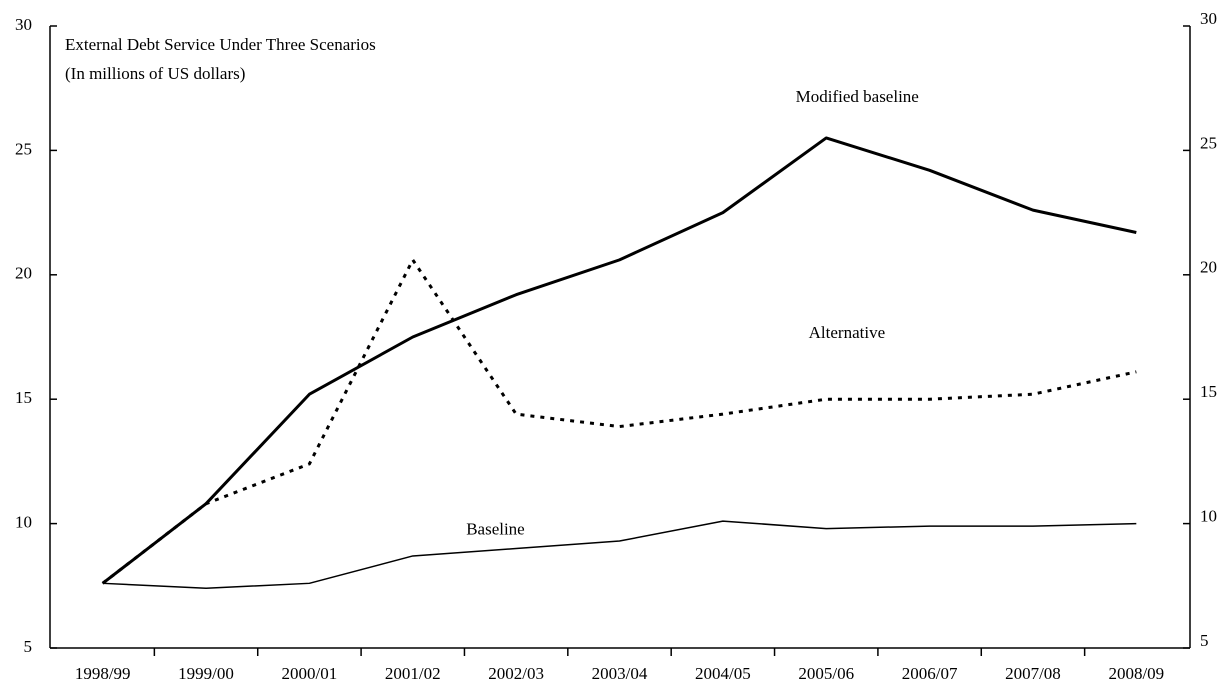 This screenshot has width=1223, height=686. Describe the element at coordinates (723, 673) in the screenshot. I see `x-tick-label: 2004/05` at that location.